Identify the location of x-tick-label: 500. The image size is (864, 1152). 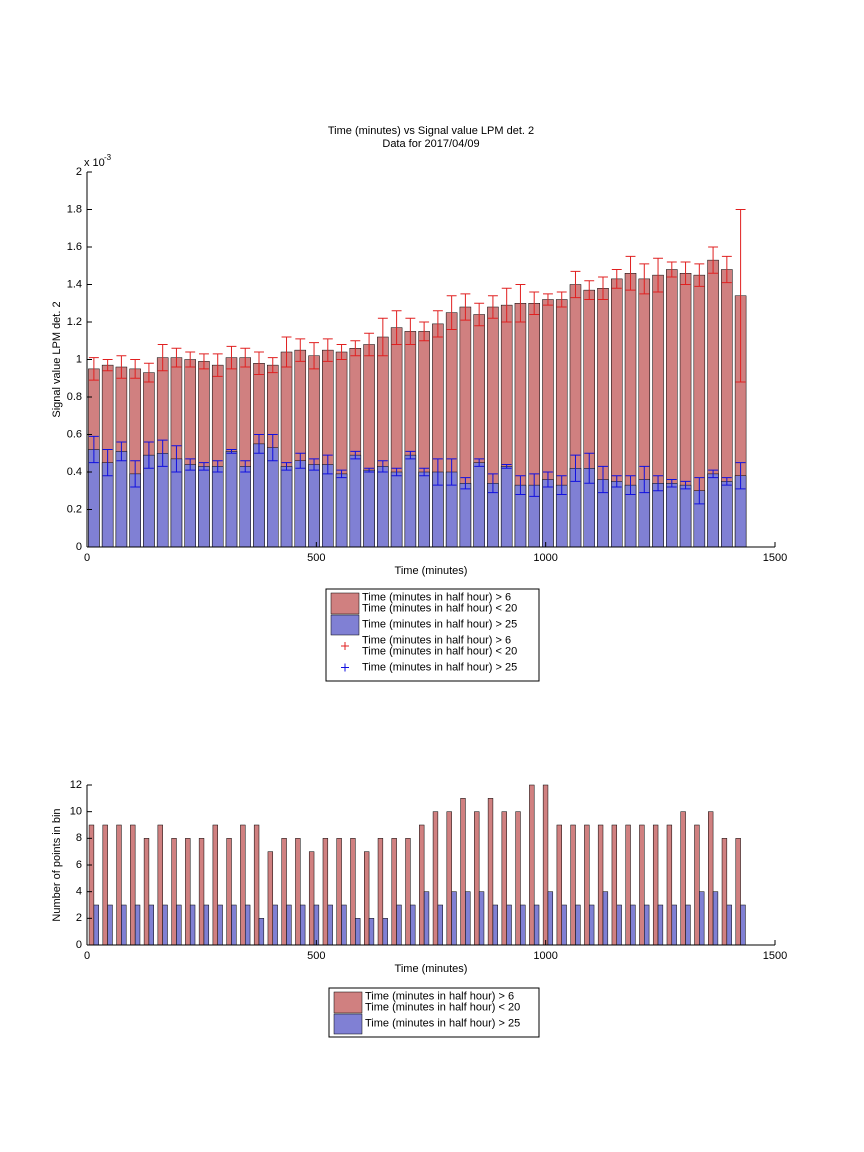
(316, 956).